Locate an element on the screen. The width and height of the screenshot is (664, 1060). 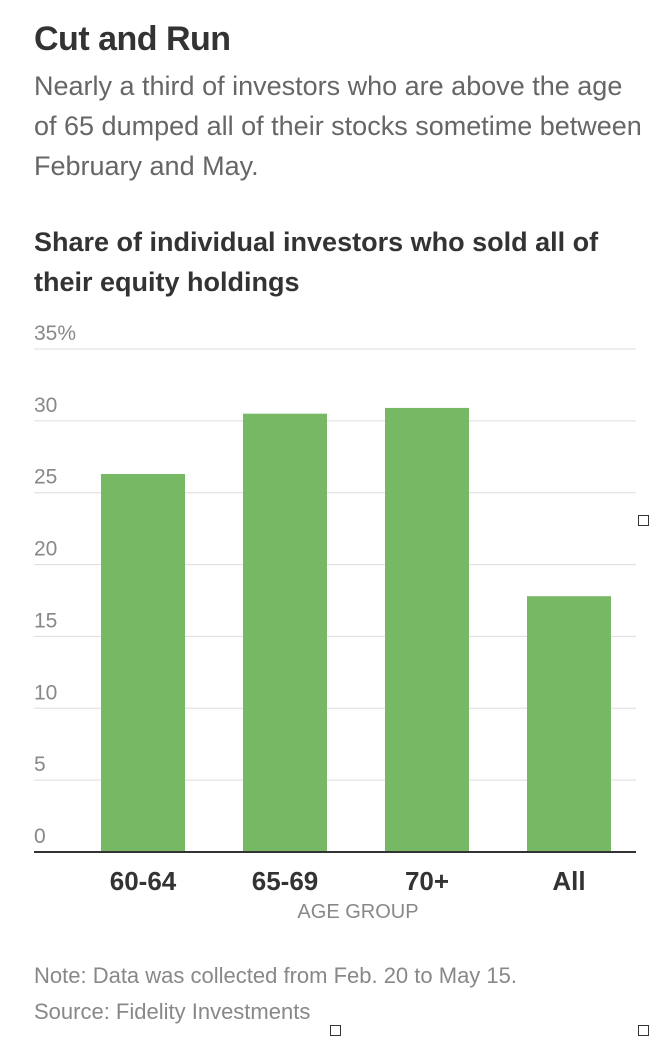
source-text: Source: Fidelity Investments is located at coordinates (172, 1011).